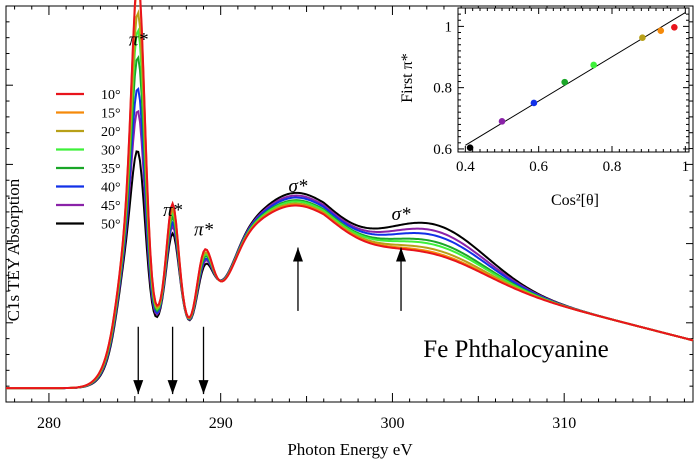 The width and height of the screenshot is (700, 464). What do you see at coordinates (515, 349) in the screenshot?
I see `sample-label: Fe Phthalocyanine` at bounding box center [515, 349].